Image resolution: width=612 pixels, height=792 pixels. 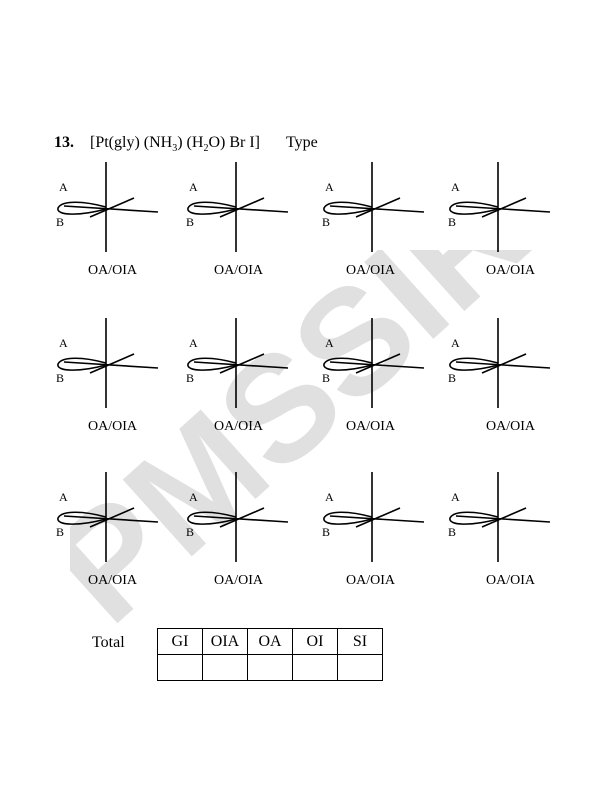 What do you see at coordinates (225, 667) in the screenshot?
I see `answer-oia-cell` at bounding box center [225, 667].